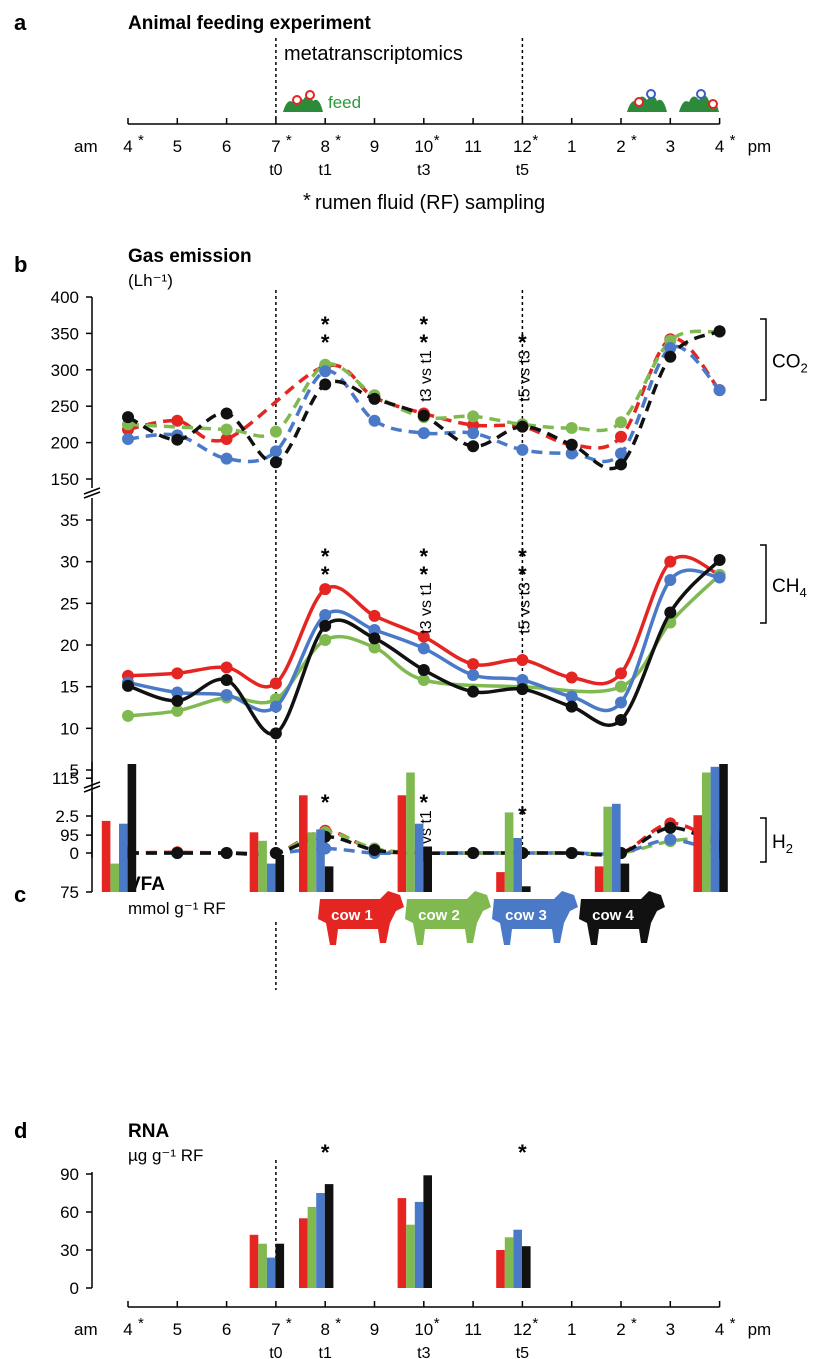 This screenshot has width=816, height=1359. Describe the element at coordinates (65, 778) in the screenshot. I see `y-tick-label: 115` at that location.